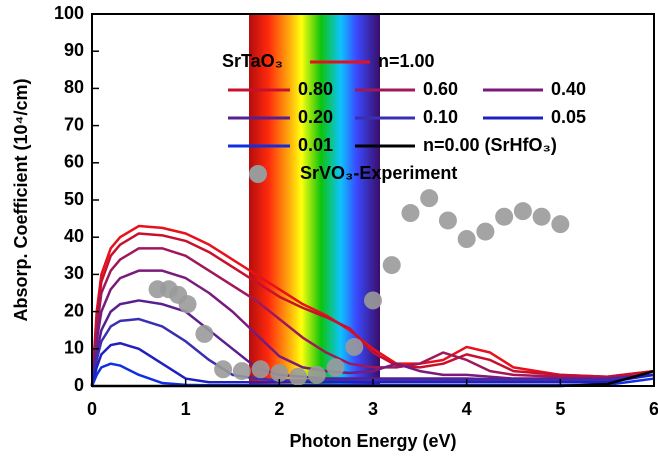 This screenshot has height=464, width=658. Describe the element at coordinates (440, 89) in the screenshot. I see `legend-label: 0.60` at that location.